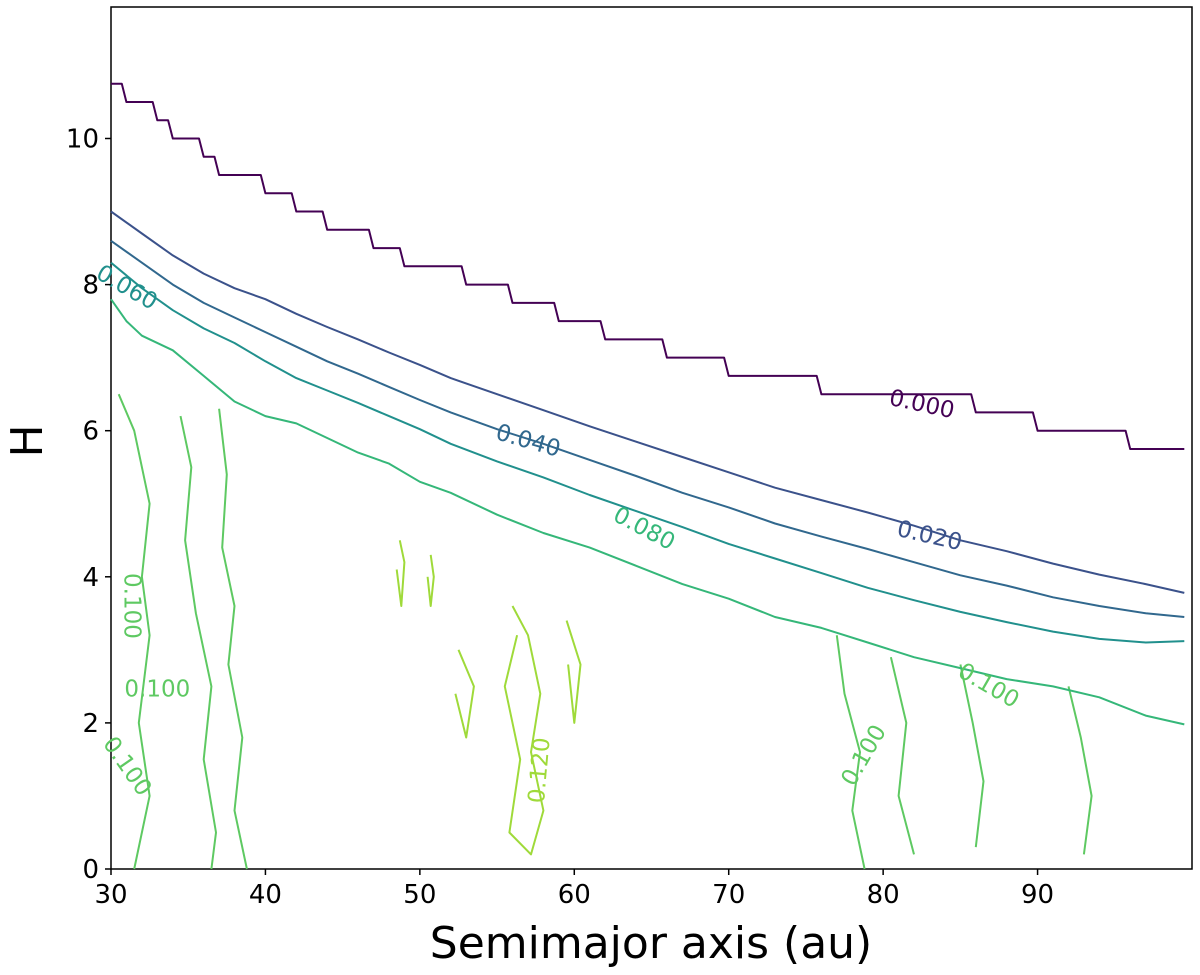 This screenshot has height=975, width=1200. I want to click on contour-label: 0.020, so click(930, 536).